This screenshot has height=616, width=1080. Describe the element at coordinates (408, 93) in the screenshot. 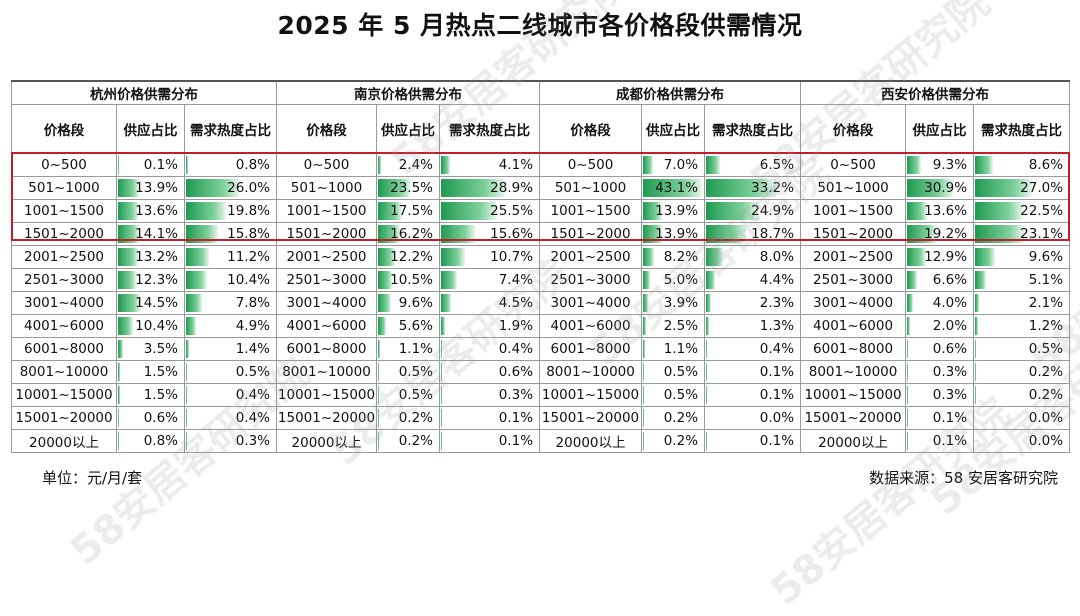

I see `city-title: 南京价格供需分布` at that location.